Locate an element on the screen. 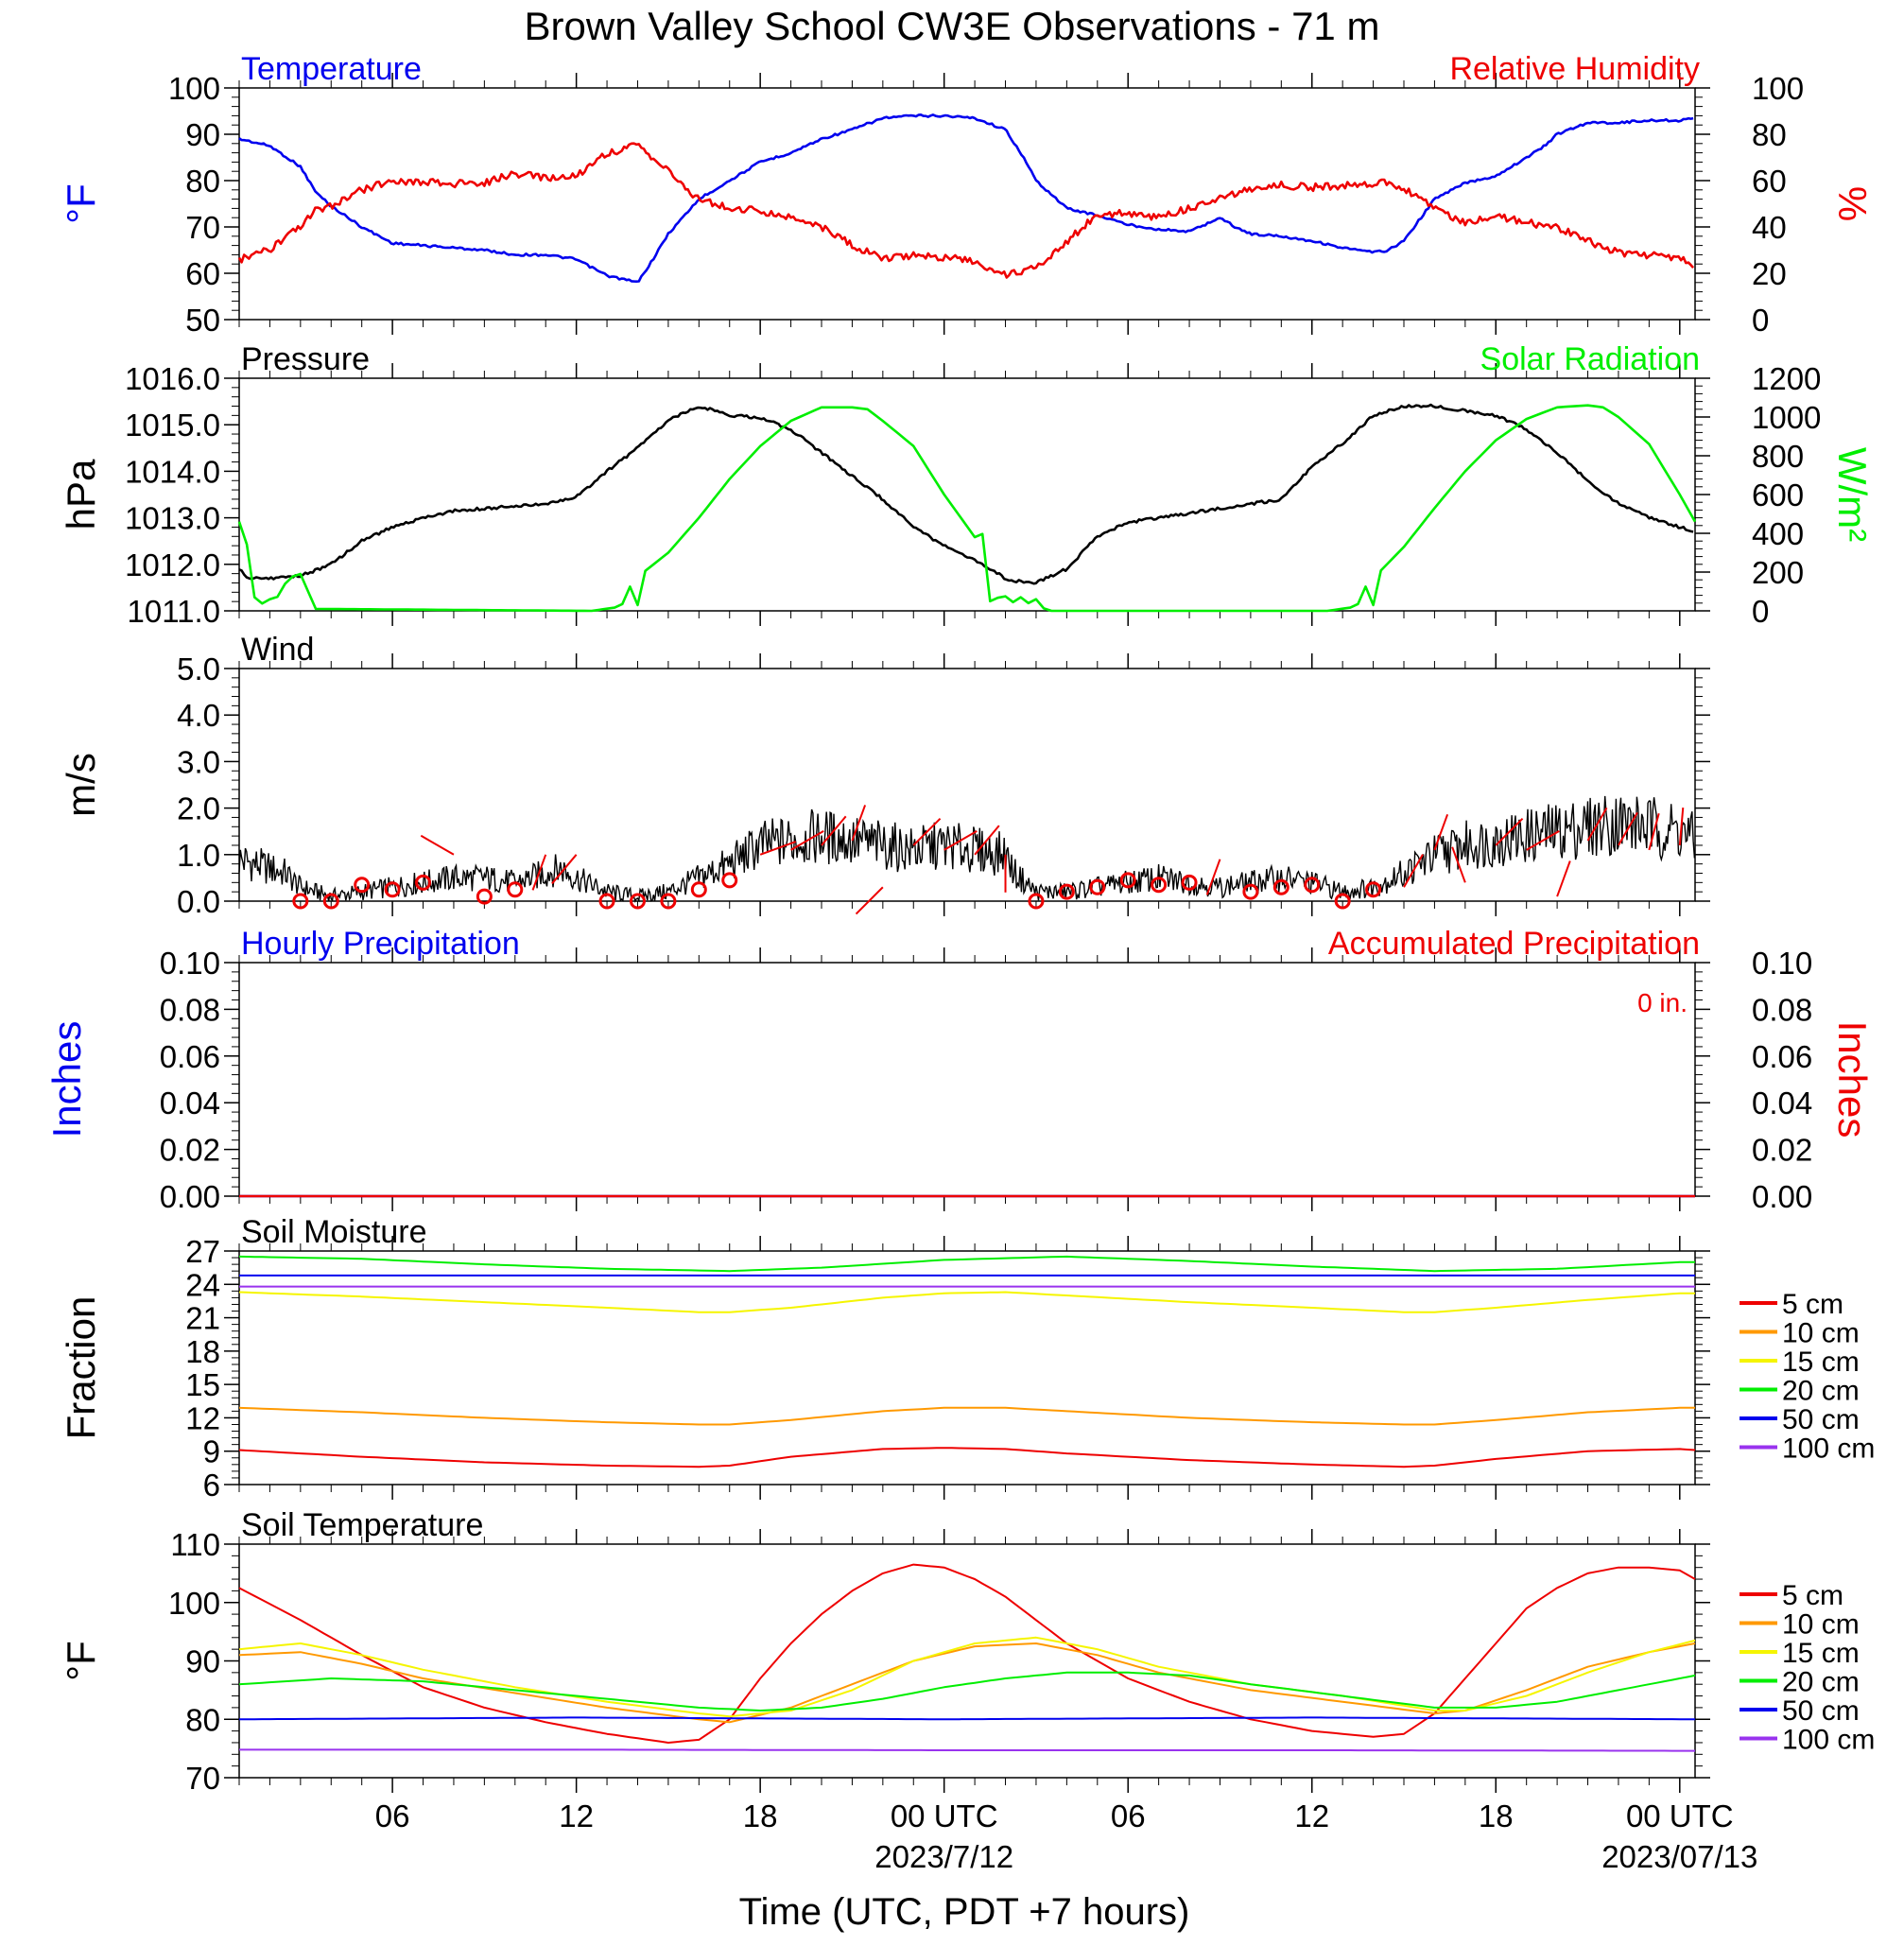 The width and height of the screenshot is (1904, 1946). right-tick-label: 0.02 is located at coordinates (1782, 1151).